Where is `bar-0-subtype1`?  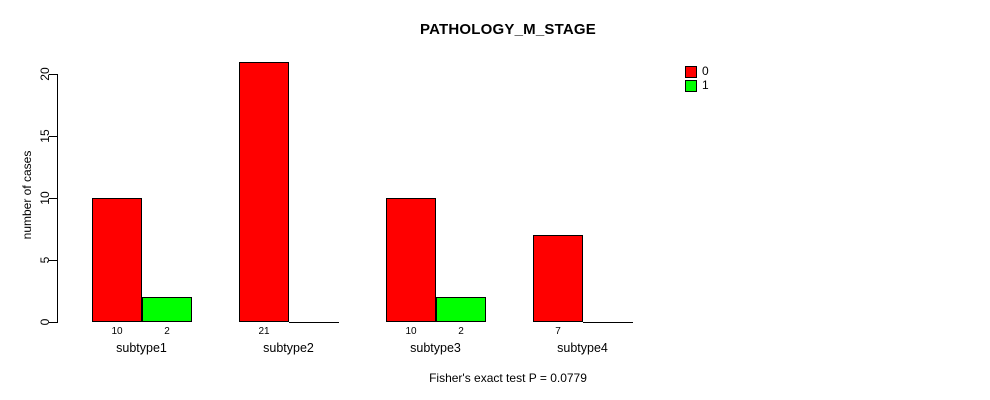
bar-0-subtype1 is located at coordinates (117, 260).